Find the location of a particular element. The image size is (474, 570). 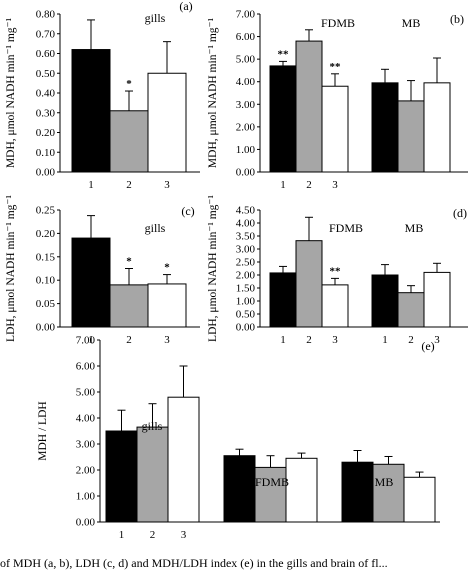

panel-3-y-tick-label: 0.10 is located at coordinates (46, 281).